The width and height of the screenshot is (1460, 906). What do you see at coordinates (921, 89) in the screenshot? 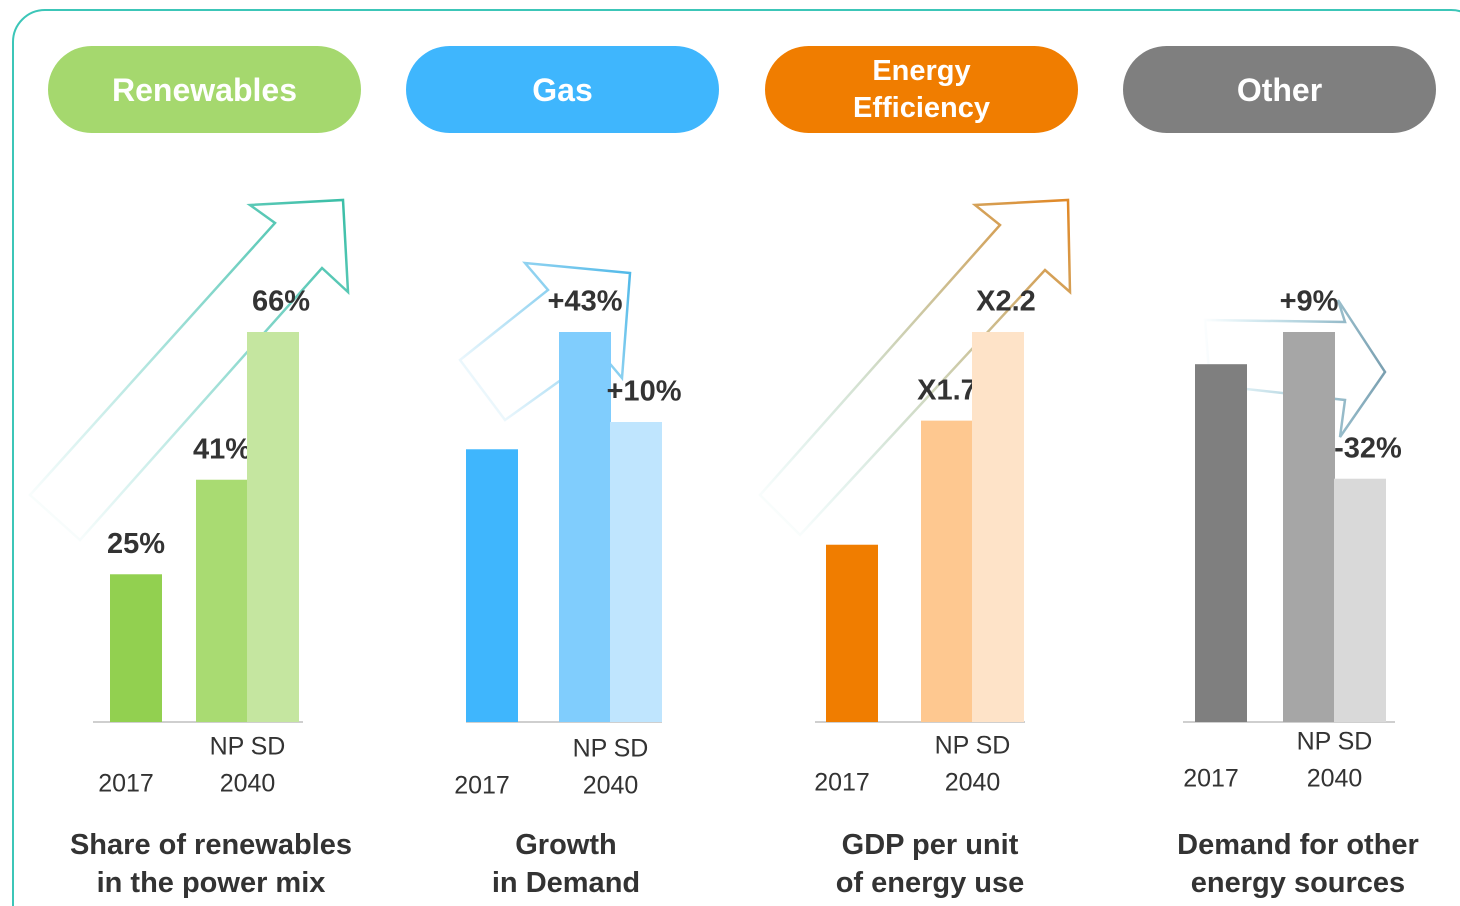
I see `category-header: Energy Efficiency` at bounding box center [921, 89].